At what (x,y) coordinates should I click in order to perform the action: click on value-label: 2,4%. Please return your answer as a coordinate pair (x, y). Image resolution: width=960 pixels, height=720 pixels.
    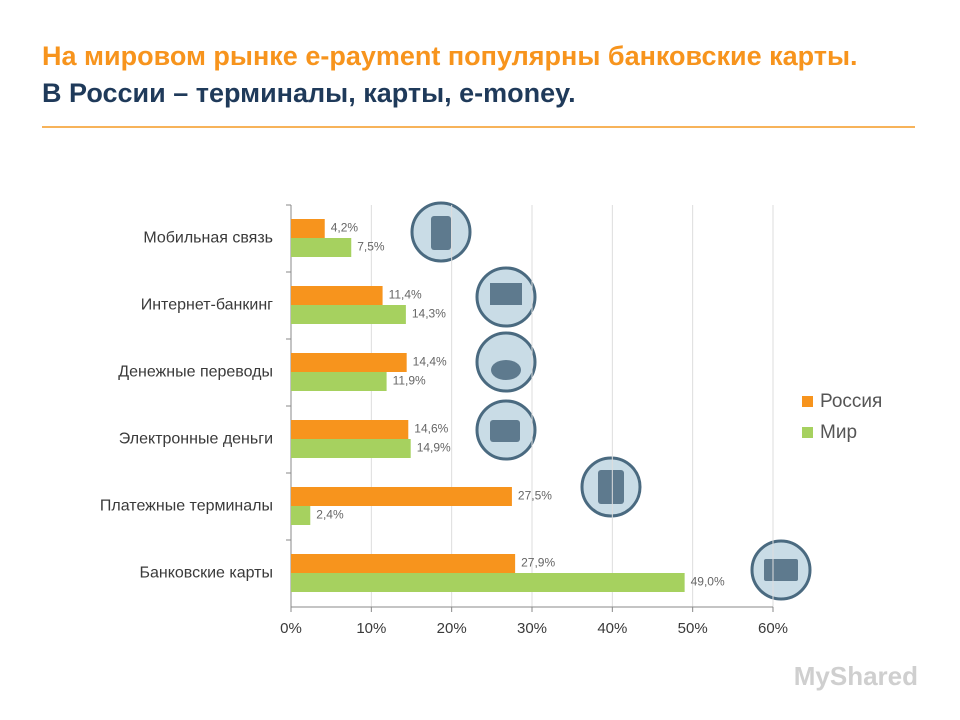
    Looking at the image, I should click on (330, 515).